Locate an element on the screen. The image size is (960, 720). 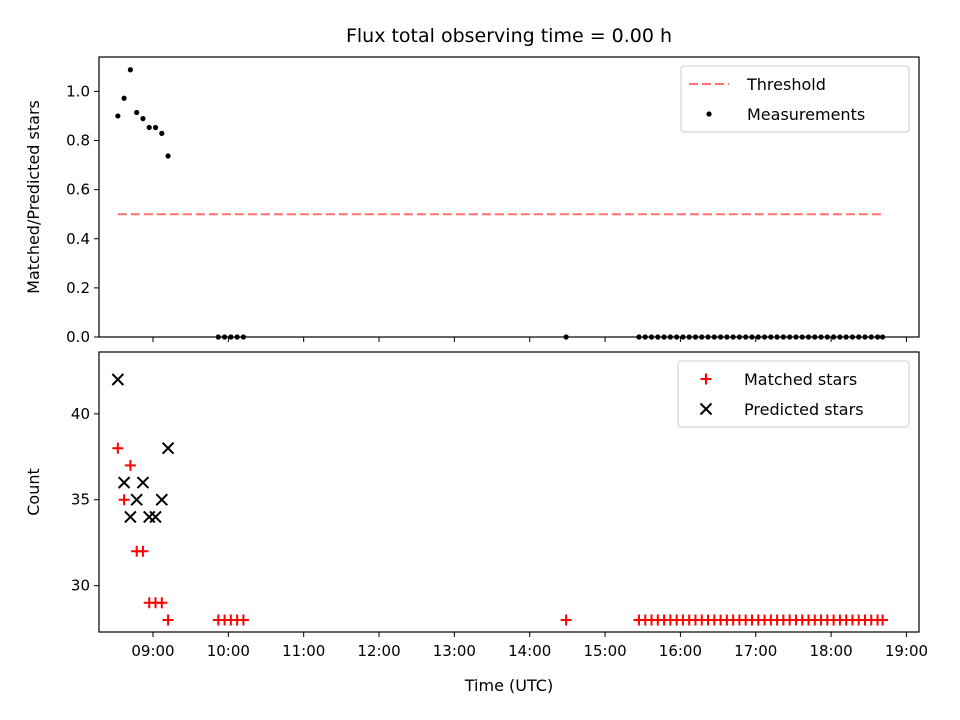
bottom-y-axis-label: Count is located at coordinates (33, 492).